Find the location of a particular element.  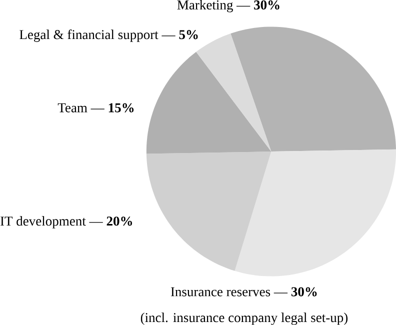

slice-label: Legal & financial support — 5% is located at coordinates (109, 36).